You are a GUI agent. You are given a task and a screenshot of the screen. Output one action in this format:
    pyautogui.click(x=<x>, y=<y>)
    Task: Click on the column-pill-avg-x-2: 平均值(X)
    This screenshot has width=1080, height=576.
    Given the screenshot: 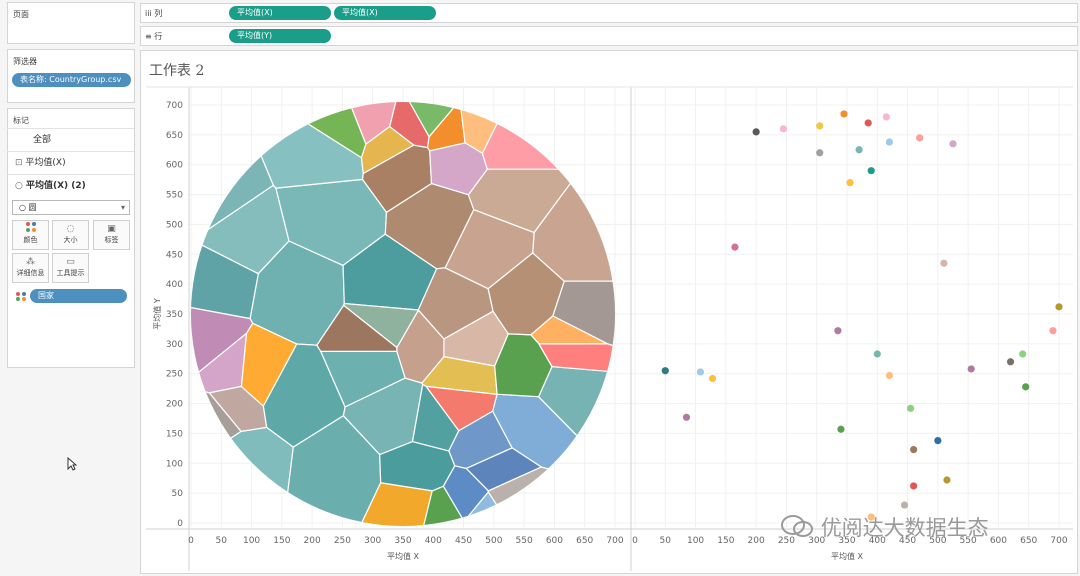 What is the action you would take?
    pyautogui.click(x=385, y=13)
    